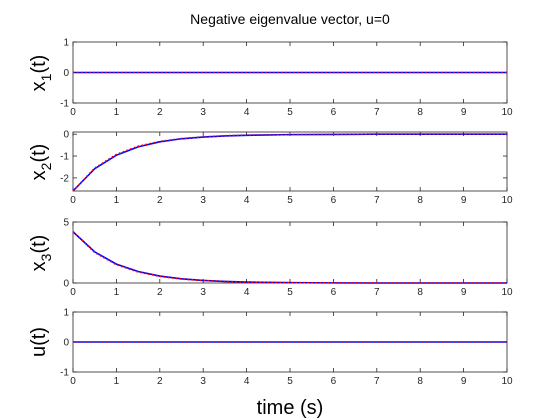 The width and height of the screenshot is (560, 420). Describe the element at coordinates (290, 408) in the screenshot. I see `x-axis-label: time (s)` at that location.